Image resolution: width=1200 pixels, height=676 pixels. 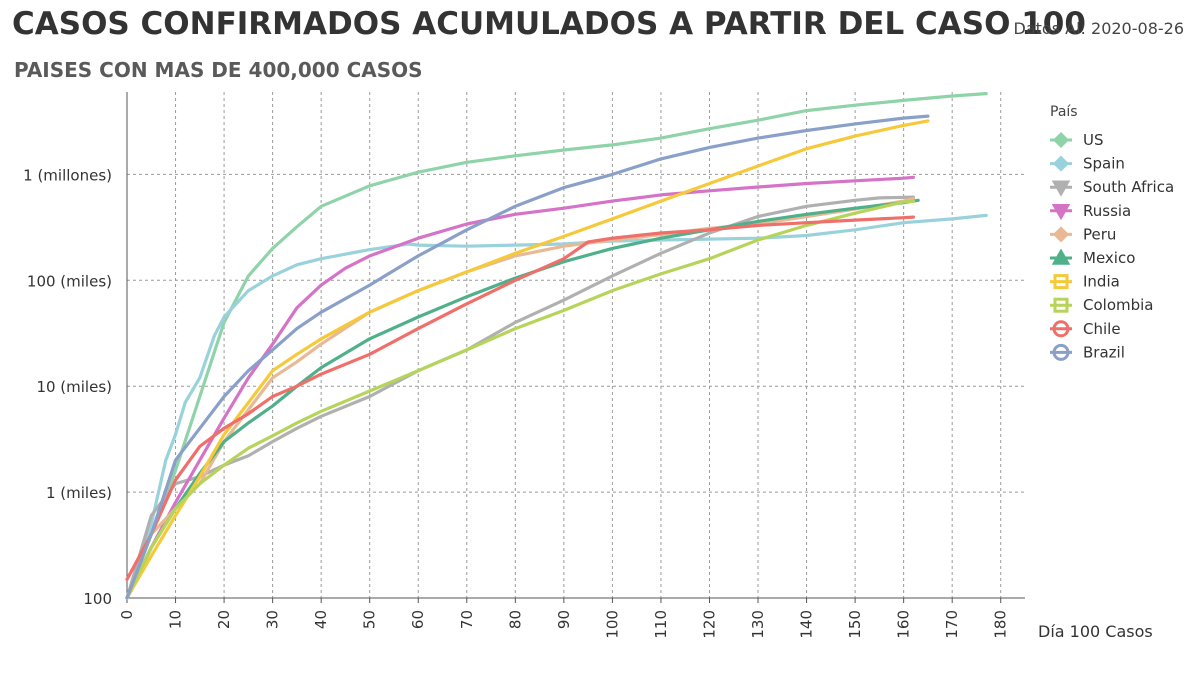 What do you see at coordinates (1052, 28) in the screenshot?
I see `data-date-prefix: Datos Al:` at bounding box center [1052, 28].